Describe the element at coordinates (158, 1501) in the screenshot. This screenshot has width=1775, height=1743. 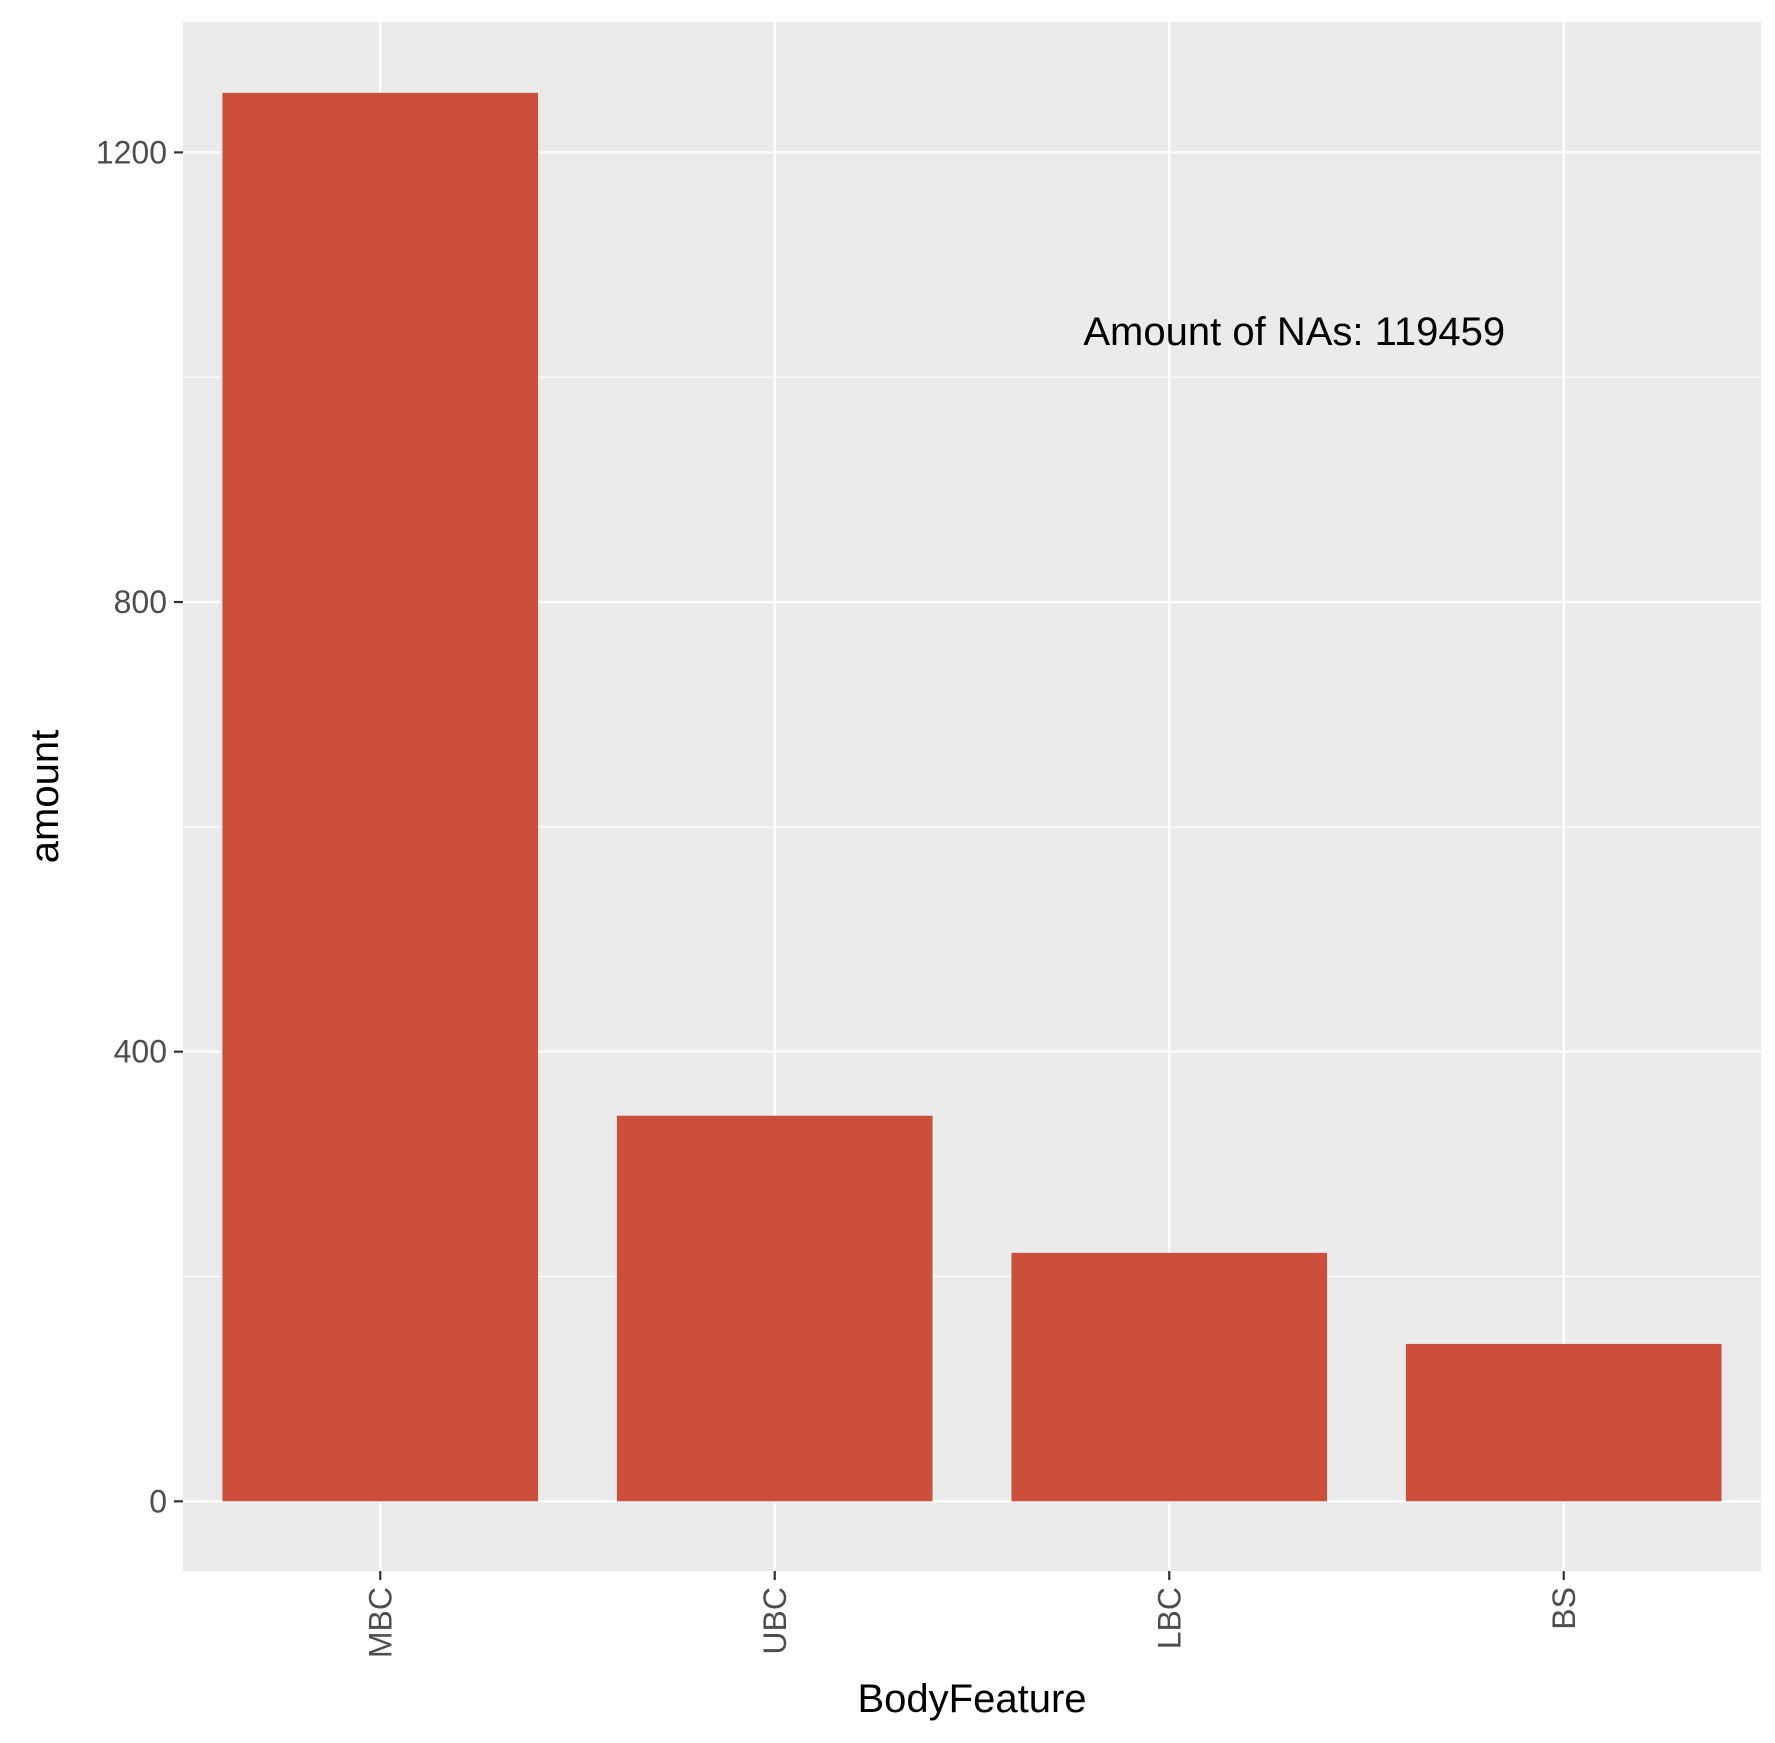
I see `y-tick-label: 0` at that location.